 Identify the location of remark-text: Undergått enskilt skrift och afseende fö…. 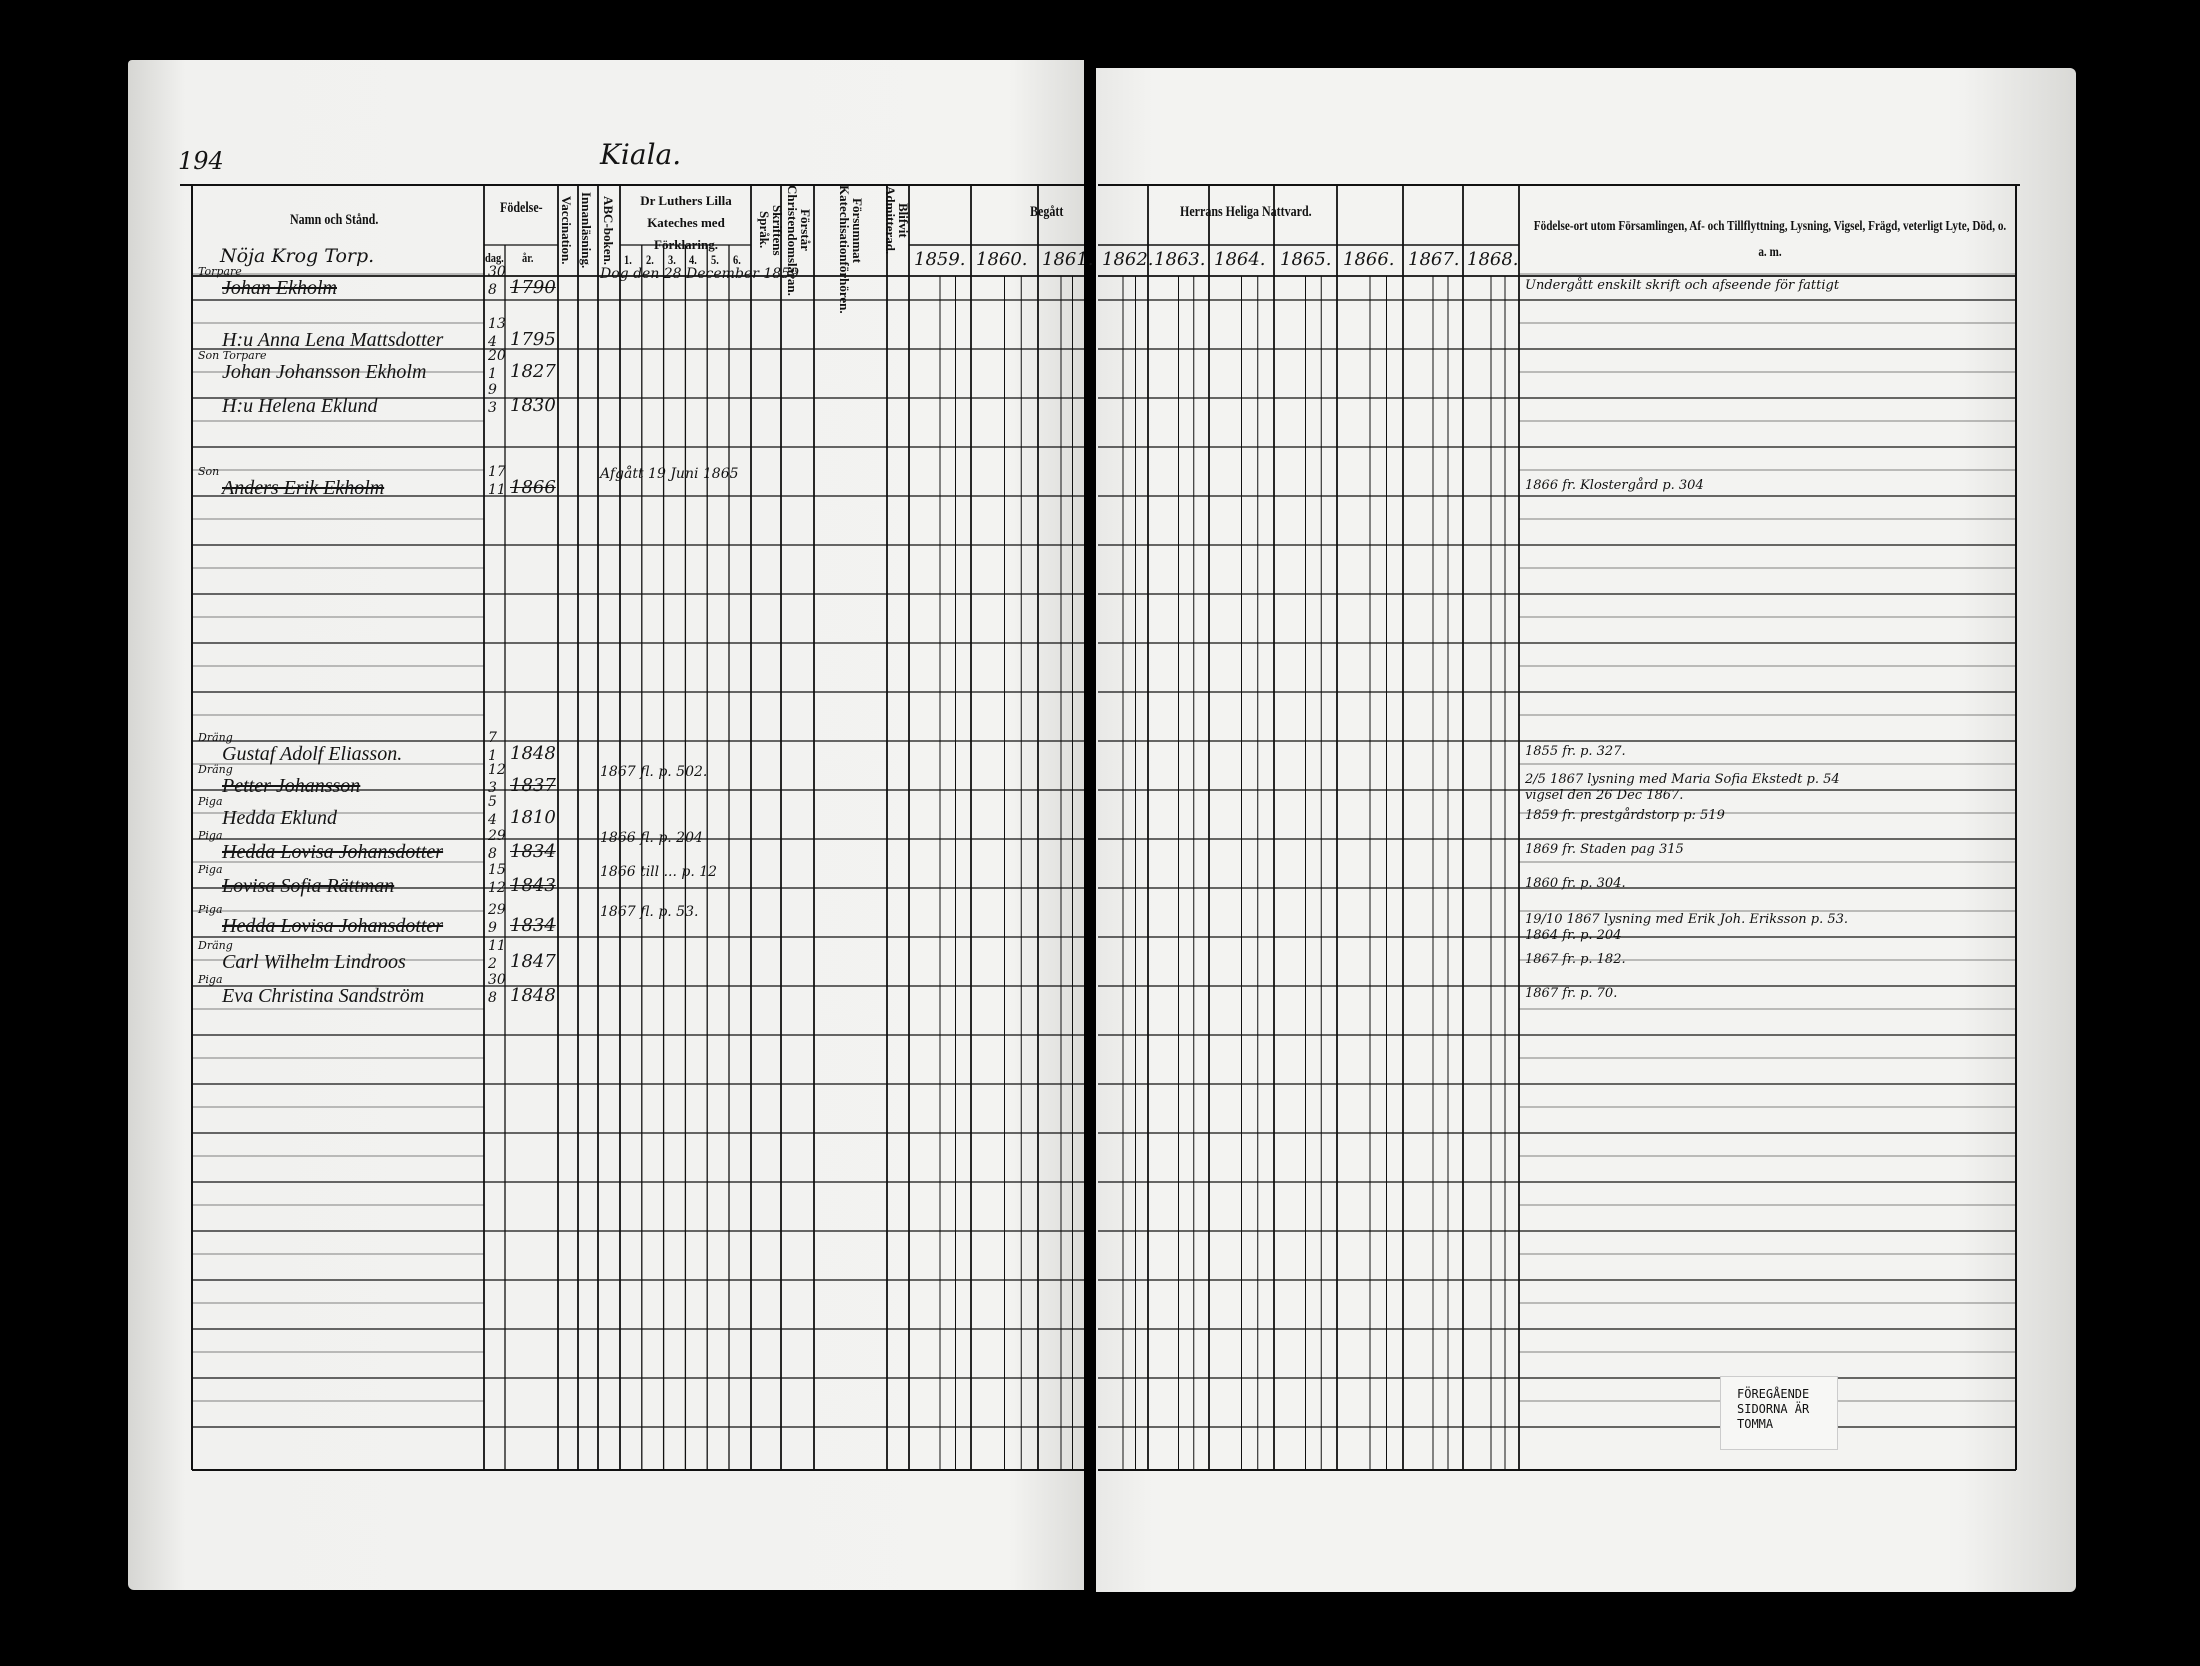
(1682, 285).